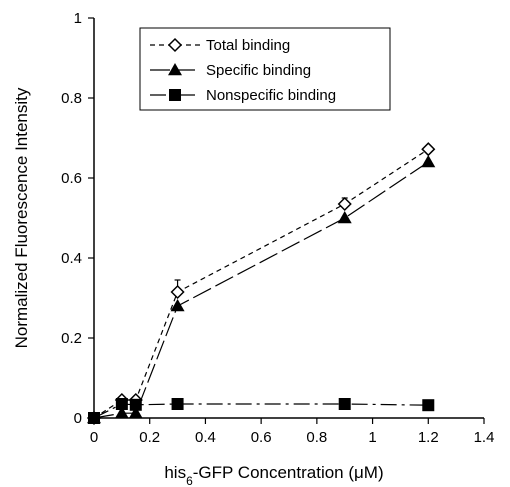 The image size is (510, 487). I want to click on legend-label: Specific binding, so click(258, 70).